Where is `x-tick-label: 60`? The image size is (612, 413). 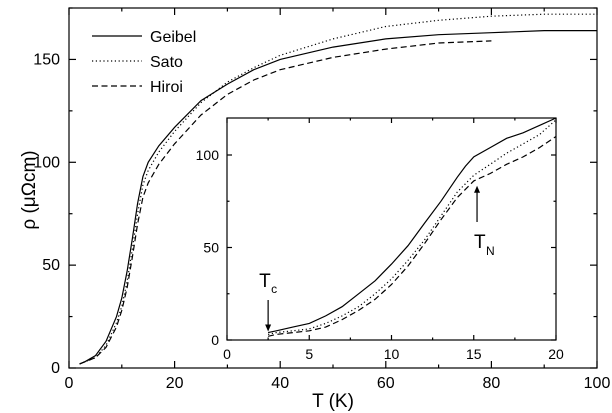
x-tick-label: 60 is located at coordinates (386, 383).